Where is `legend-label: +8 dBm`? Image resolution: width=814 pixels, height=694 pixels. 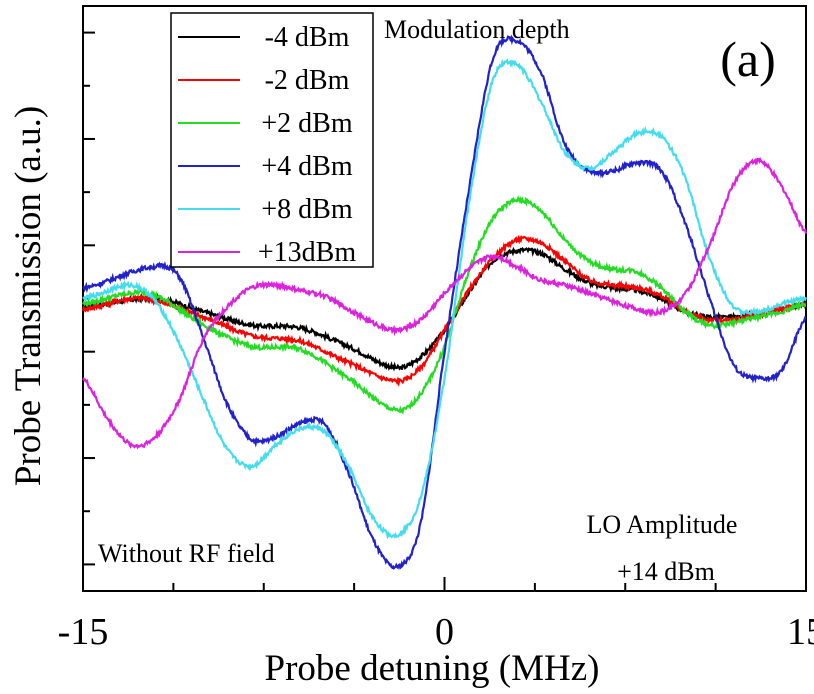
legend-label: +8 dBm is located at coordinates (306, 209).